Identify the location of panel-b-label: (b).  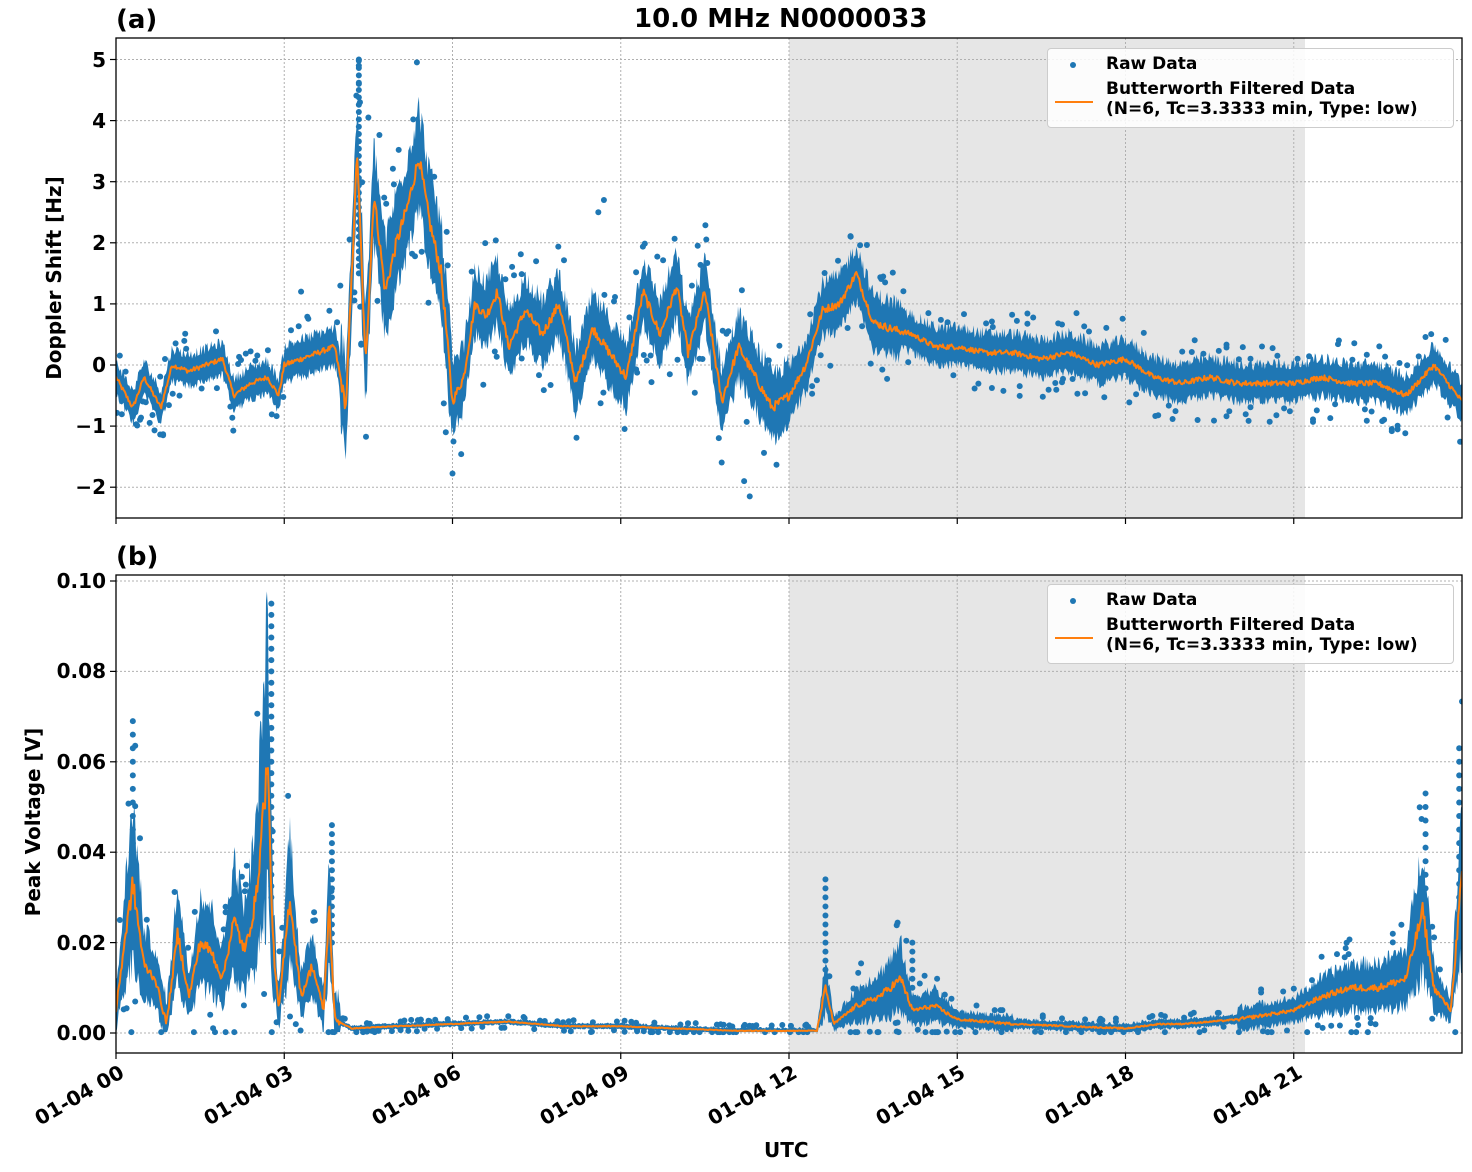
(137, 557).